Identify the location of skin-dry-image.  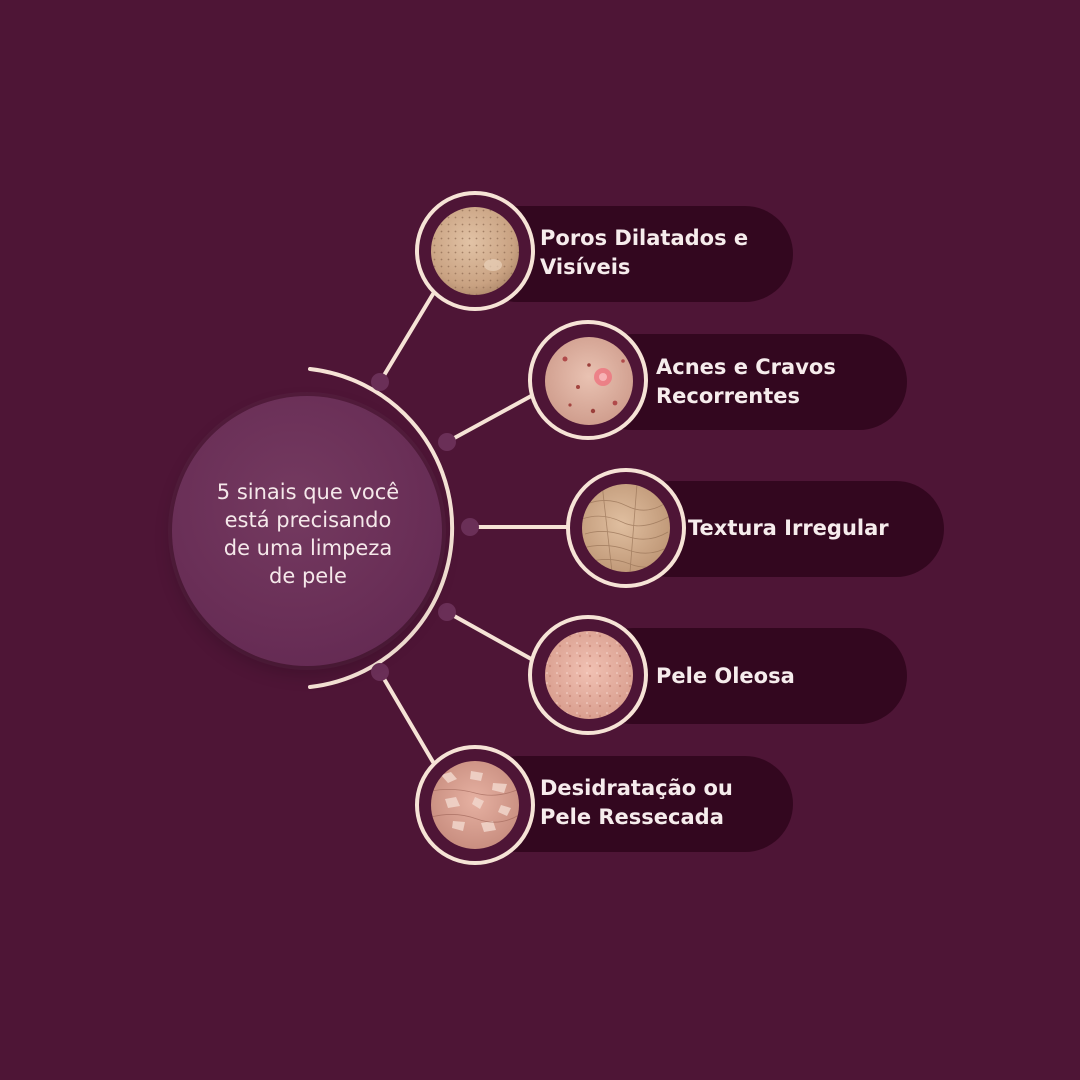
(475, 805).